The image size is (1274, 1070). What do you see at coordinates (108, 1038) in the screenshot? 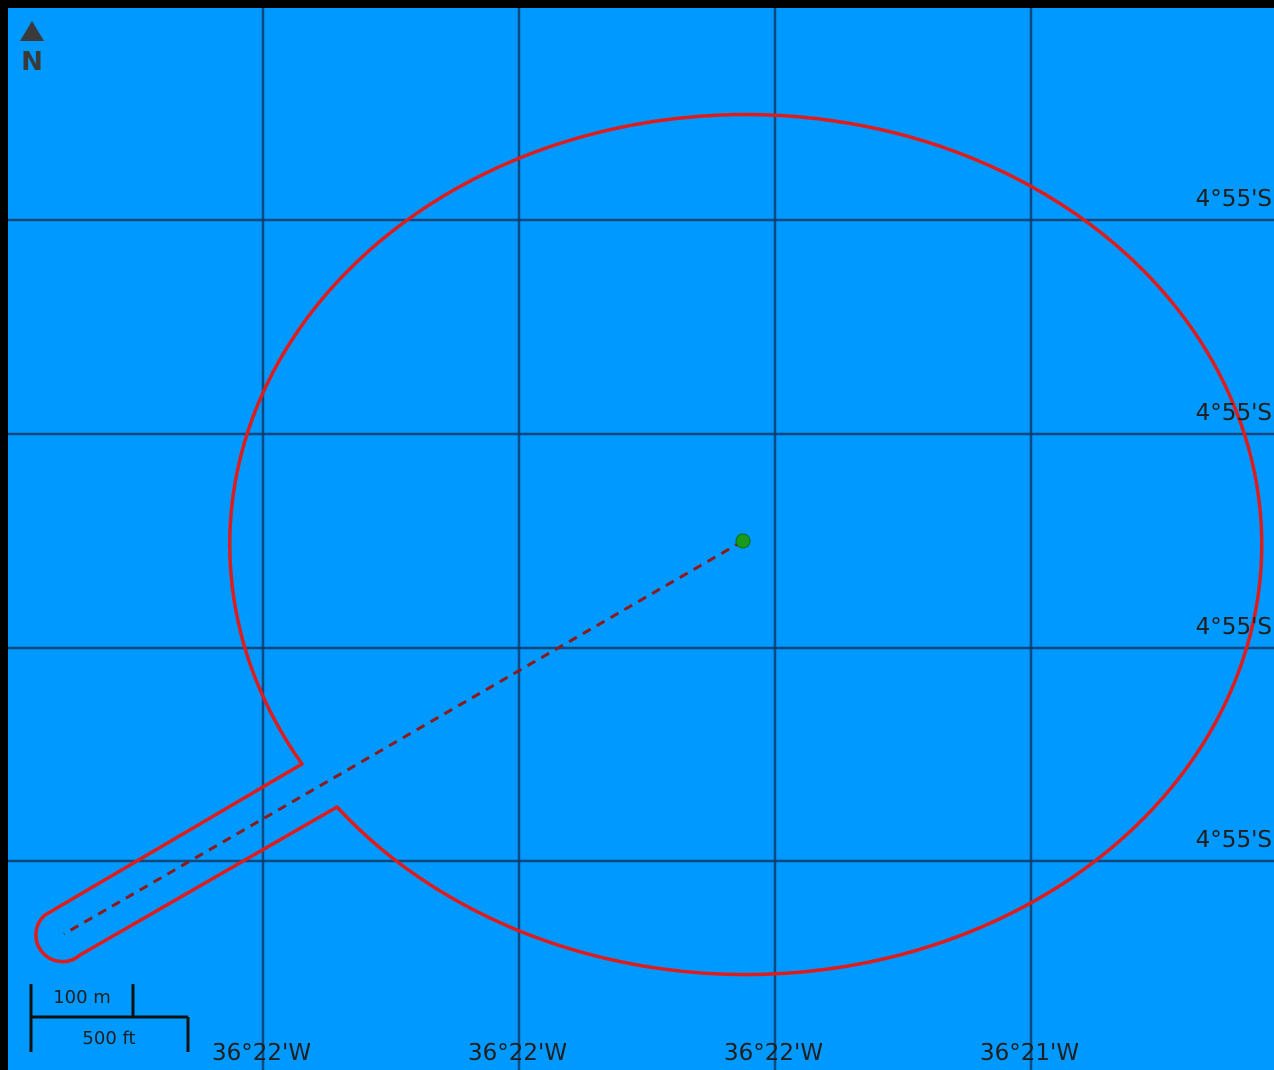
I see `scale-imperial-label: 500 ft` at bounding box center [108, 1038].